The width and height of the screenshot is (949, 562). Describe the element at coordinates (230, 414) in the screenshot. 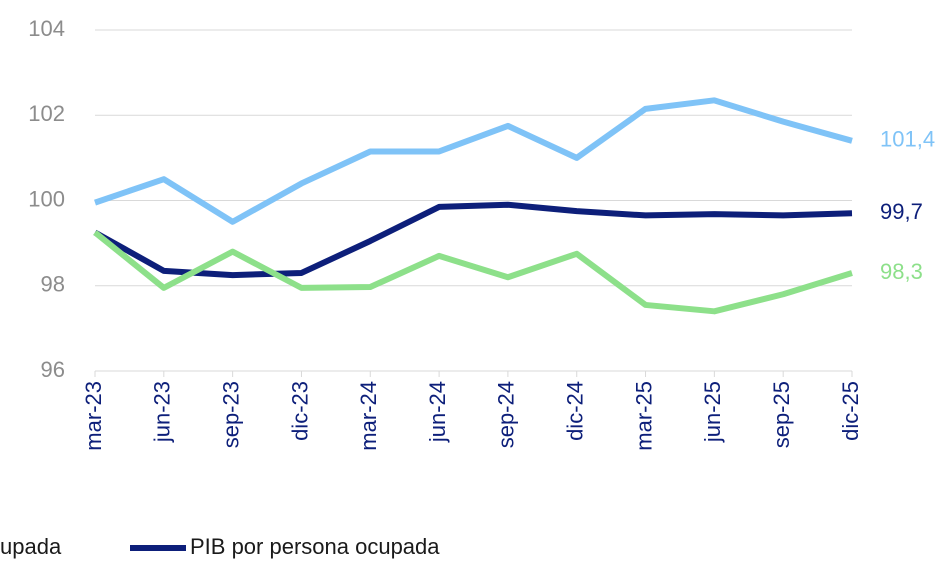

I see `x-tick-label: sep-23` at that location.